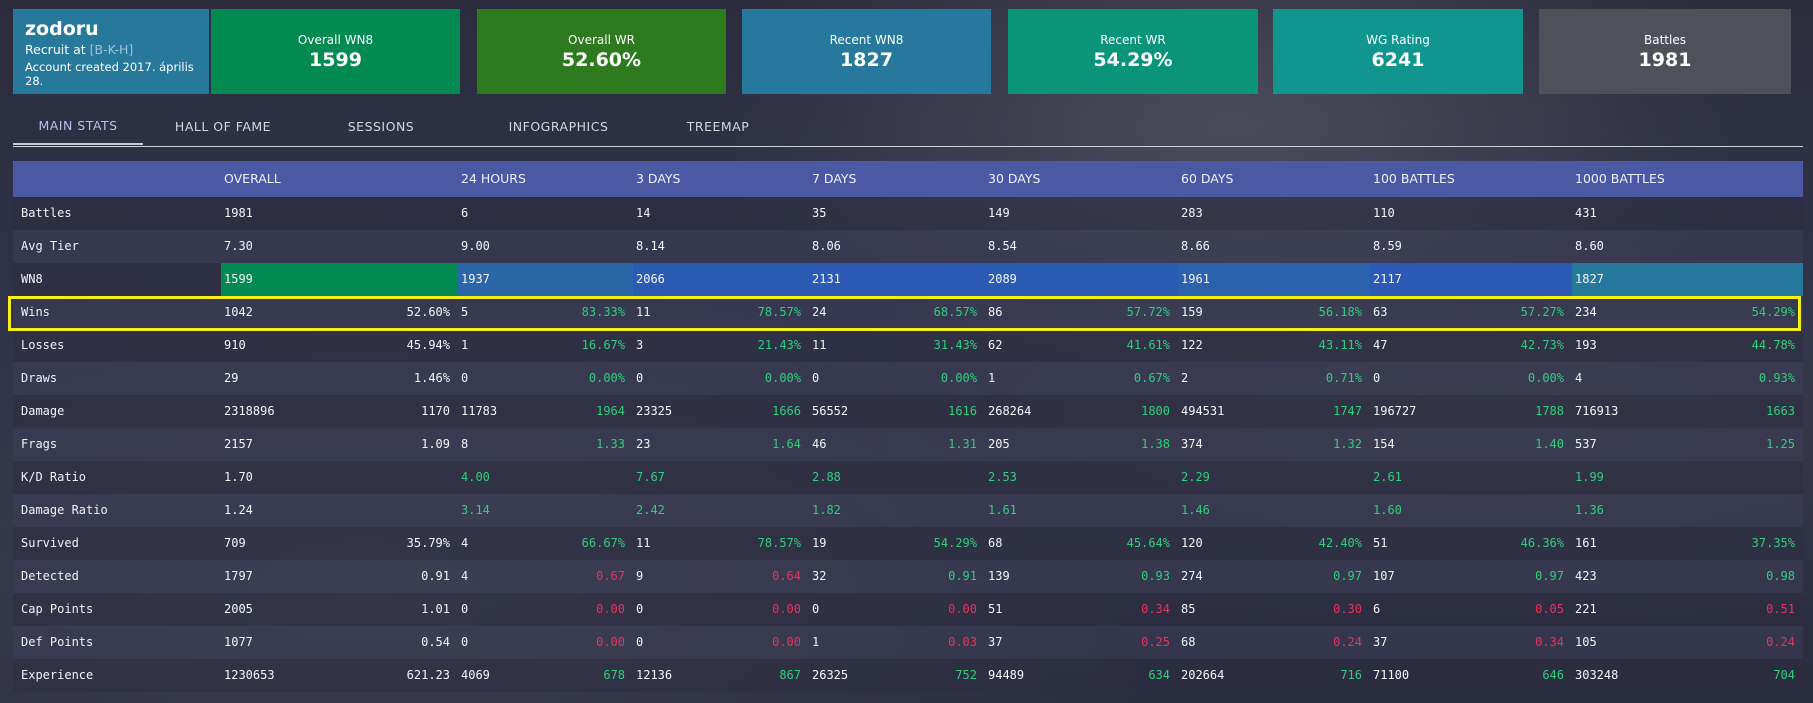  Describe the element at coordinates (1549, 444) in the screenshot. I see `cell-secondary-value: 1.40` at that location.